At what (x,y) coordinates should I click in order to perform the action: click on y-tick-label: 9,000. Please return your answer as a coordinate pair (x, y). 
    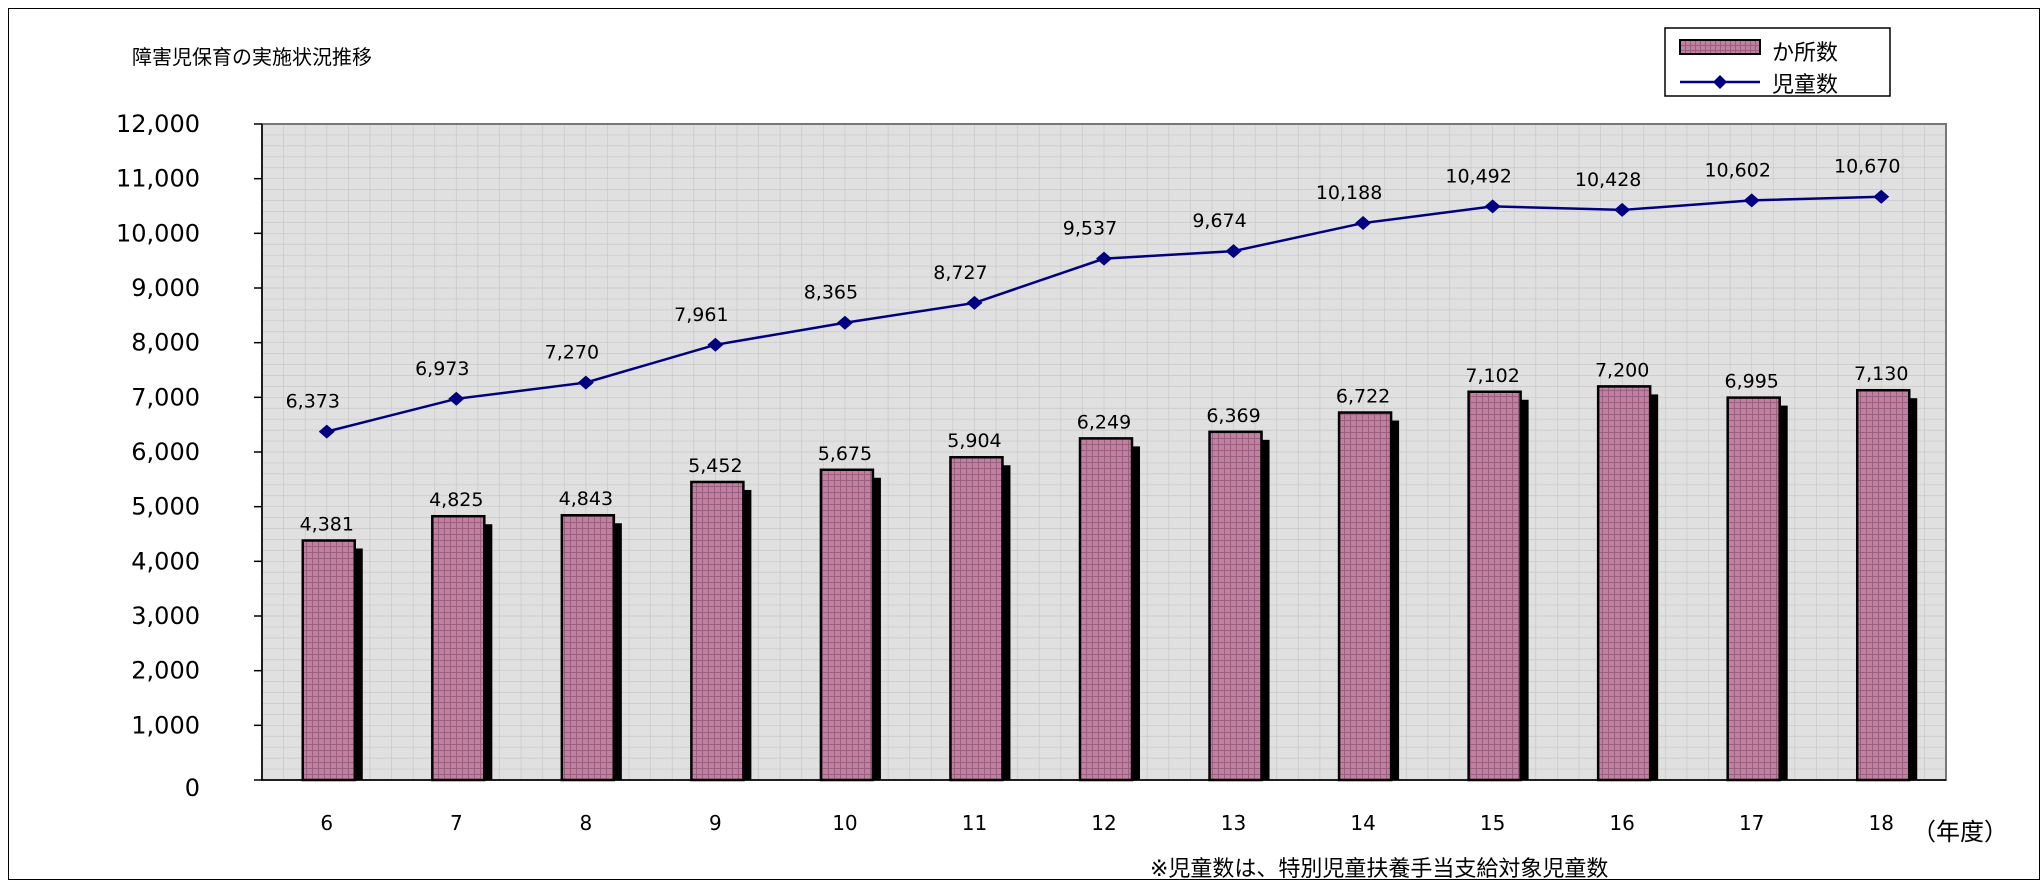
    Looking at the image, I should click on (165, 288).